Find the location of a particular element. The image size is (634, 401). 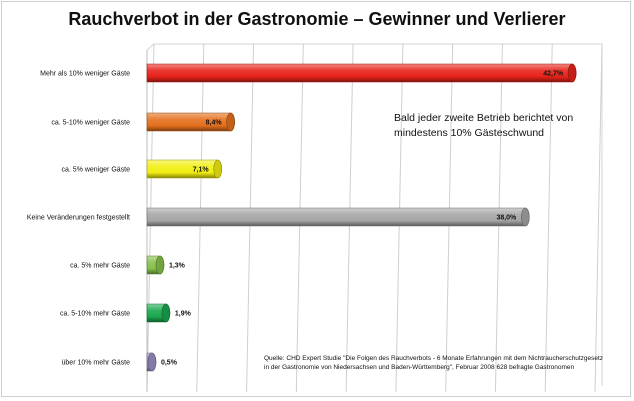

value-label: 42,7% is located at coordinates (553, 74).